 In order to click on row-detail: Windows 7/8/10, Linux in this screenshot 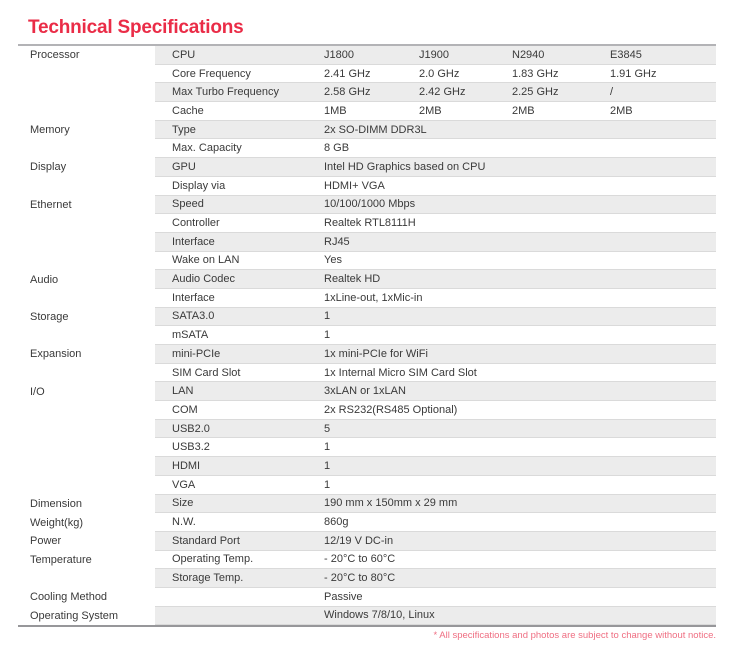, I will do `click(435, 616)`.